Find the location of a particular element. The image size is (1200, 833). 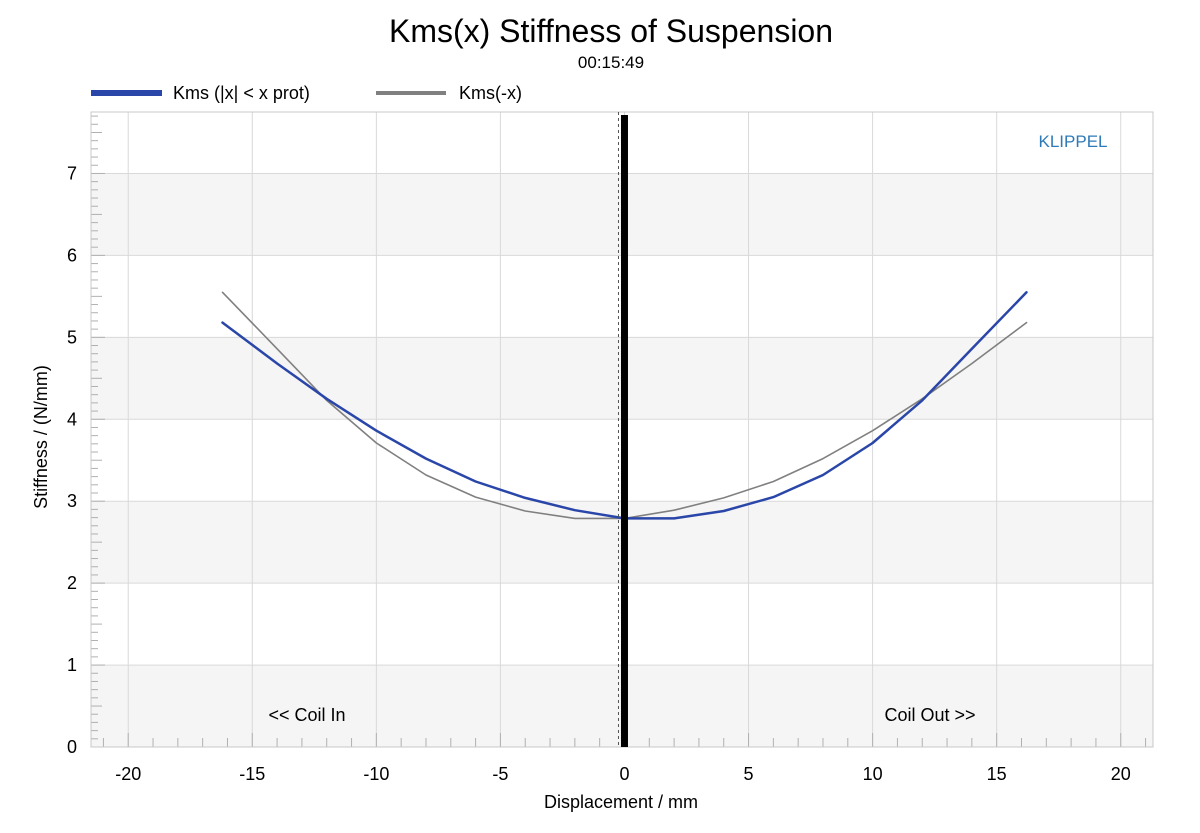

x-tick-label: 10 is located at coordinates (873, 774).